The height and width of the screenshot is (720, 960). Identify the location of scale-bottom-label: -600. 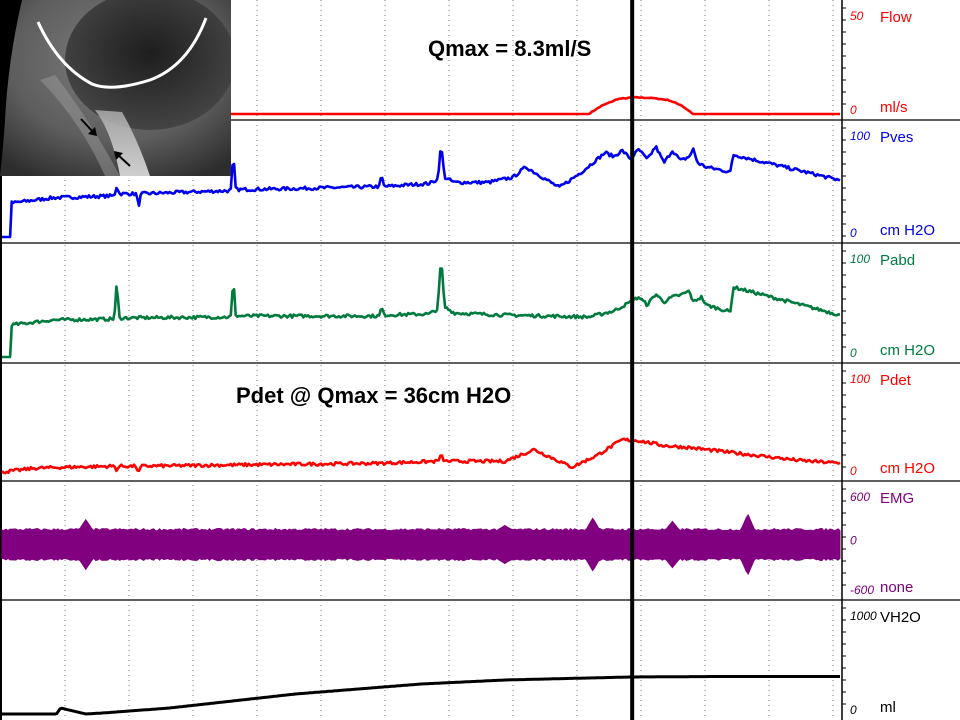
(862, 590).